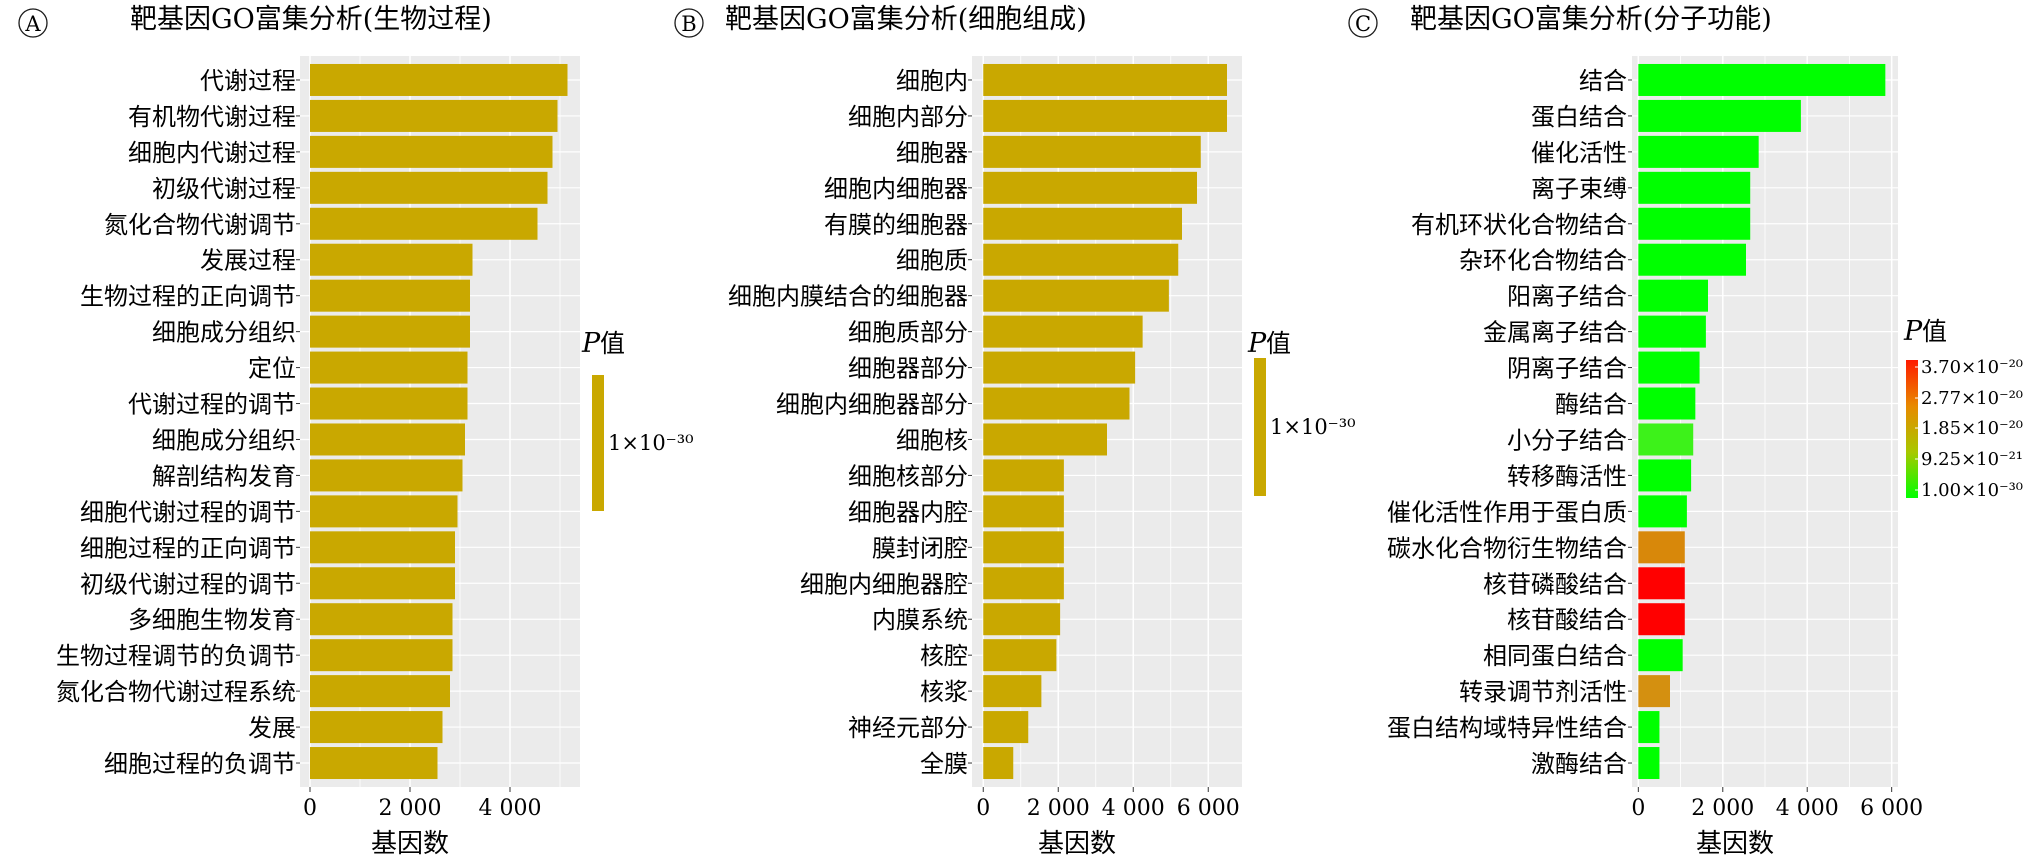 Image resolution: width=2028 pixels, height=858 pixels. What do you see at coordinates (212, 620) in the screenshot?
I see `category-label: 多细胞生物发育` at bounding box center [212, 620].